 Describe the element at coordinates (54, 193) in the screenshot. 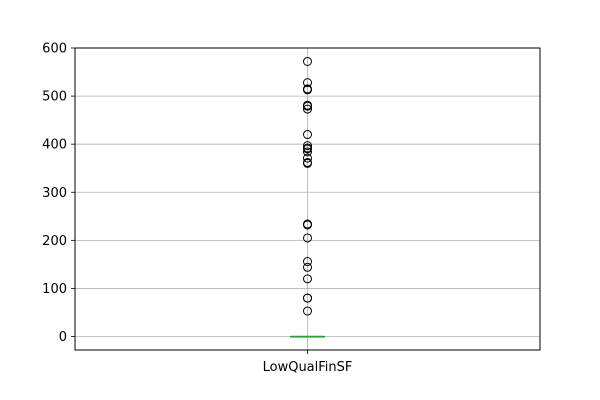

I see `y-tick-label: 300` at that location.